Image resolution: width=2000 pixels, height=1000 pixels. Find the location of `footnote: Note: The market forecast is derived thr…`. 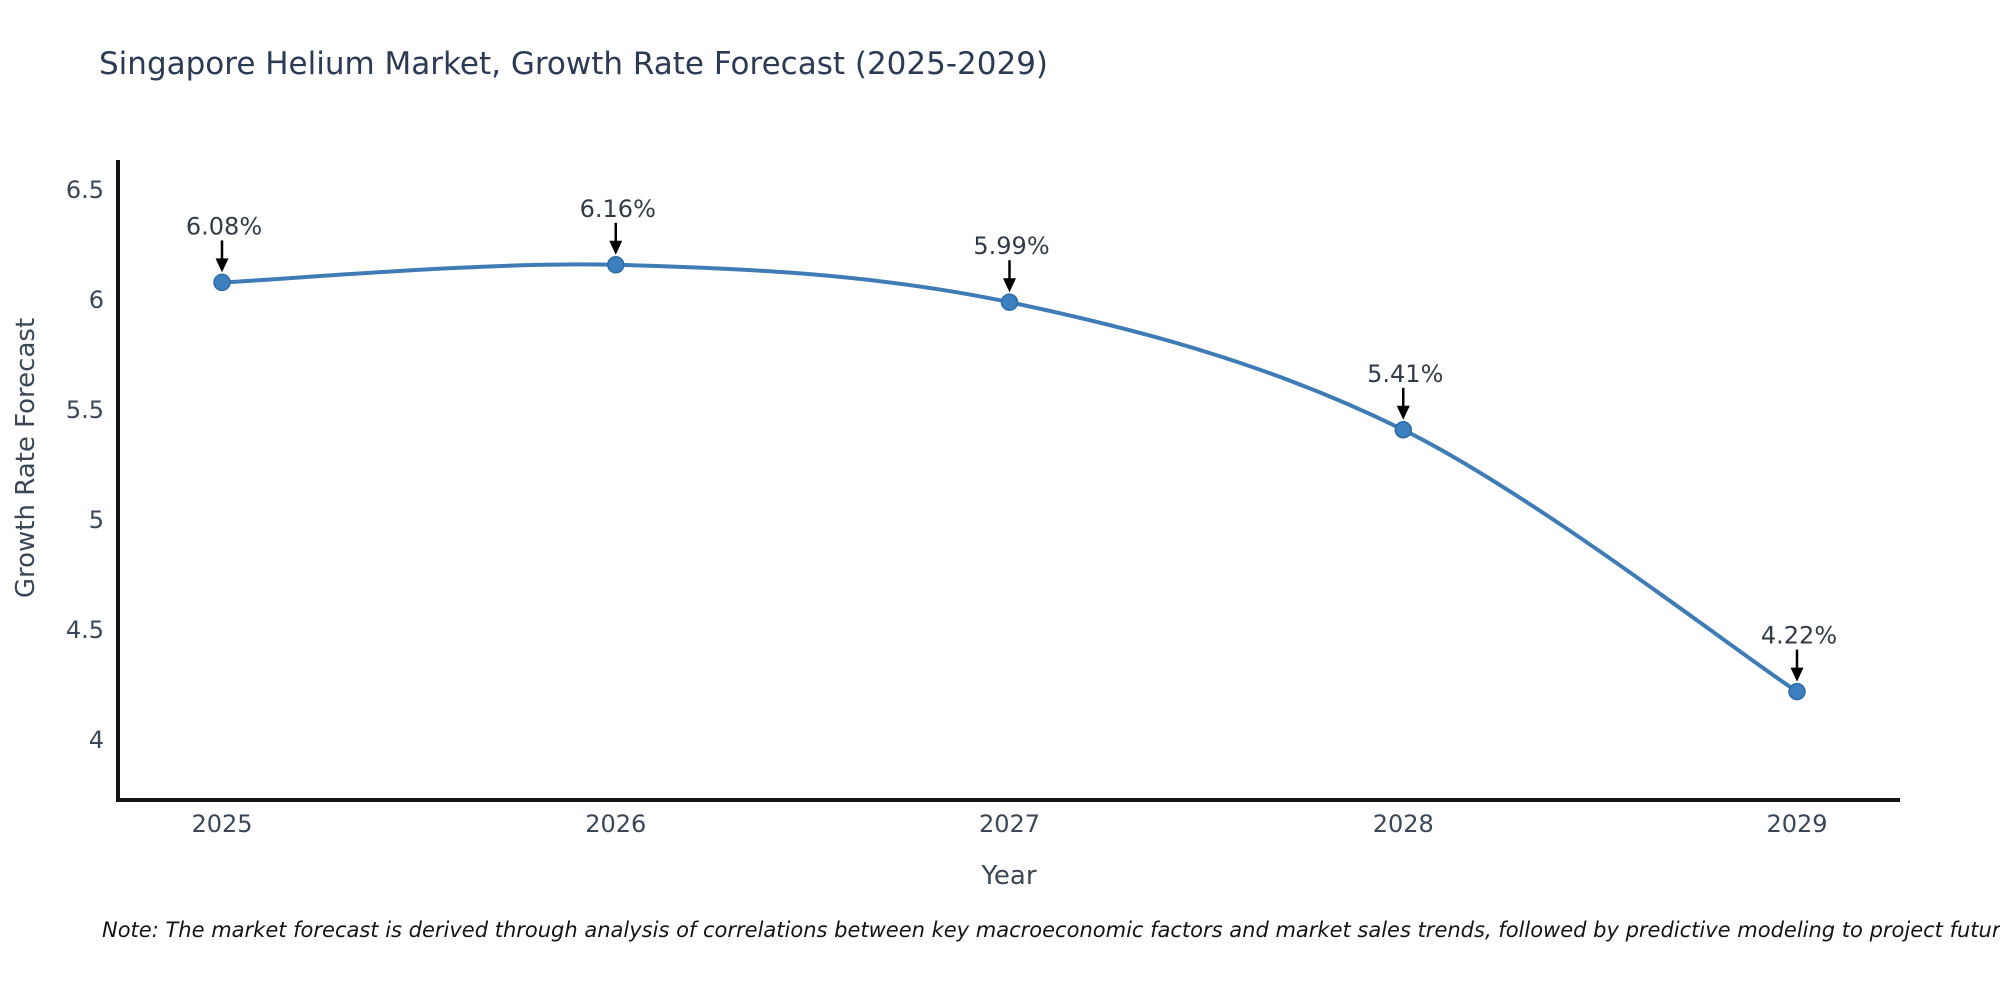

footnote: Note: The market forecast is derived thr… is located at coordinates (1051, 930).